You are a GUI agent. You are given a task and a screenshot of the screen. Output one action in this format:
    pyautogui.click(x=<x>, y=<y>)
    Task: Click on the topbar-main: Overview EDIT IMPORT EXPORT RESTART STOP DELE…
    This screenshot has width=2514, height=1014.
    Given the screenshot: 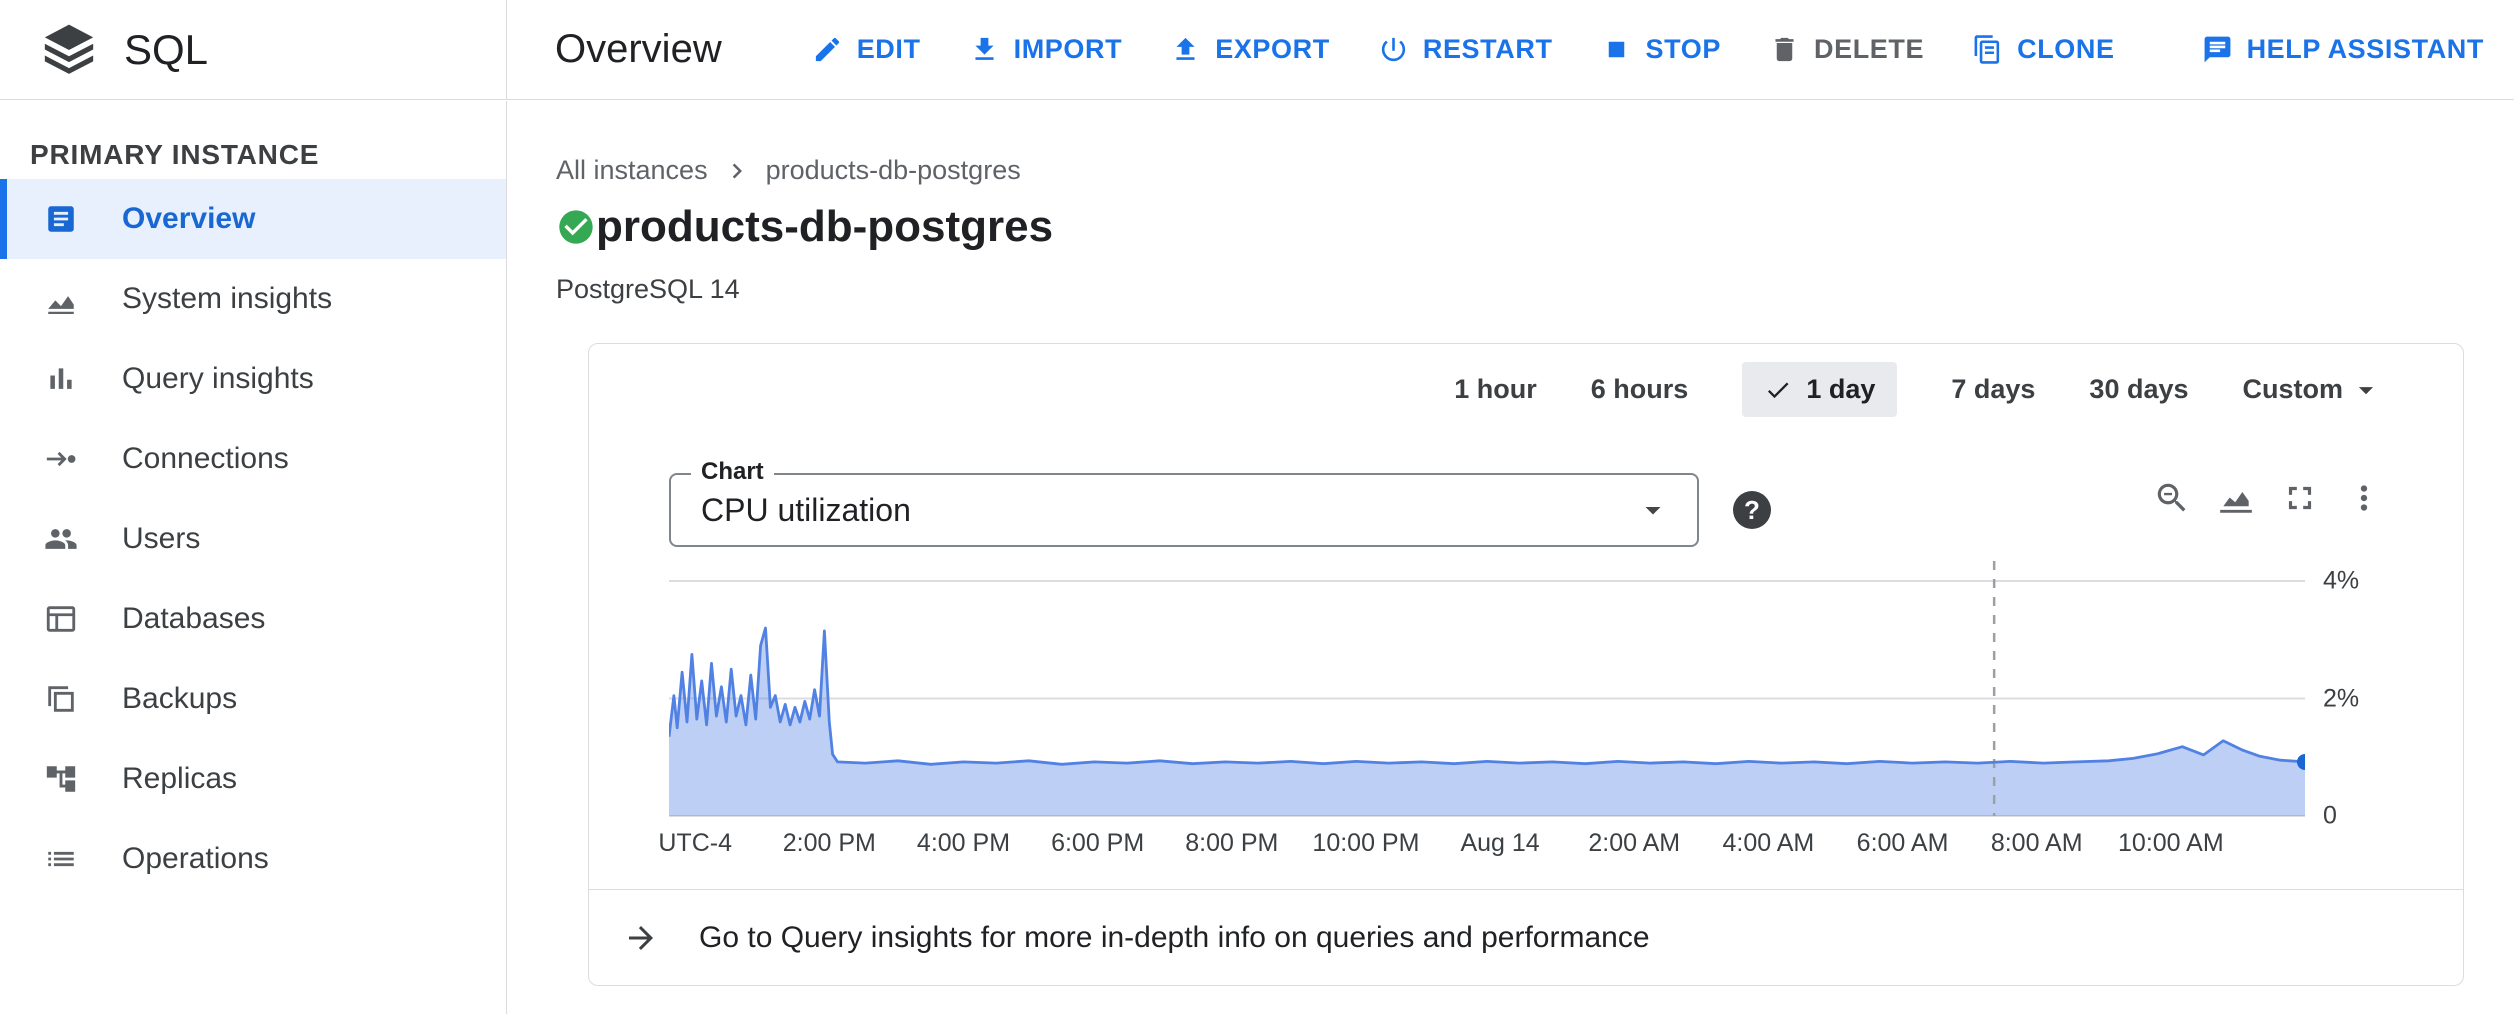 What is the action you would take?
    pyautogui.click(x=1510, y=49)
    